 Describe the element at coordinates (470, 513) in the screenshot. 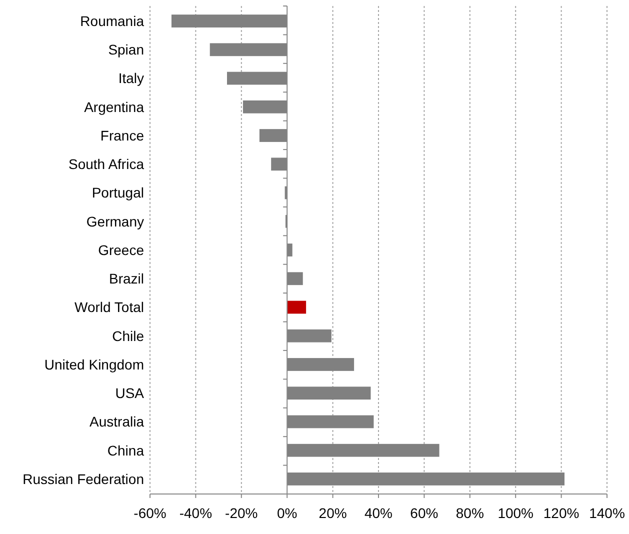

I see `x-tick-label: 80%` at that location.